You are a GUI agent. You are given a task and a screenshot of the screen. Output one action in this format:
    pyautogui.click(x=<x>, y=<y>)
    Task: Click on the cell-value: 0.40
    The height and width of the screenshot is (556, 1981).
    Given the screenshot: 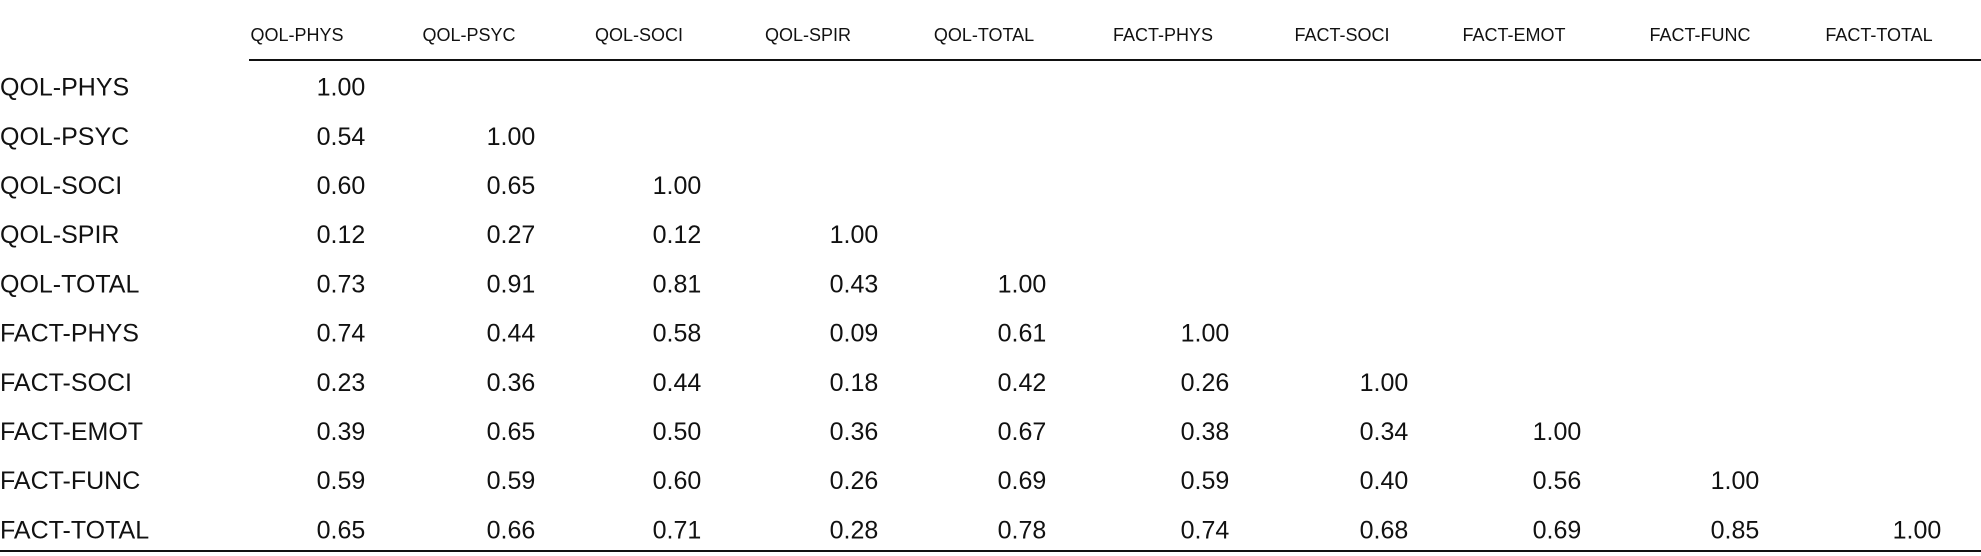 What is the action you would take?
    pyautogui.click(x=1384, y=481)
    